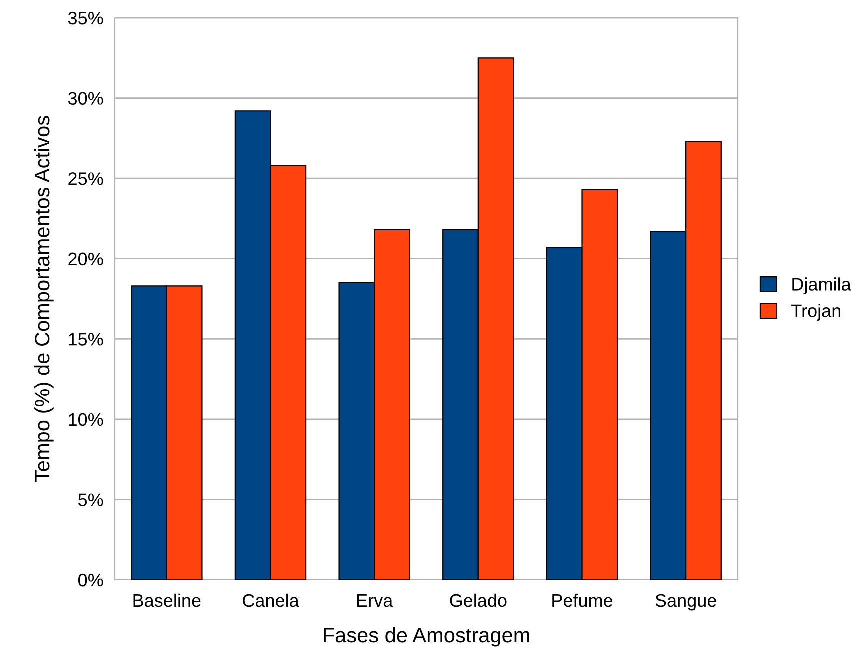  Describe the element at coordinates (86, 18) in the screenshot. I see `y-tick-label: 35%` at that location.